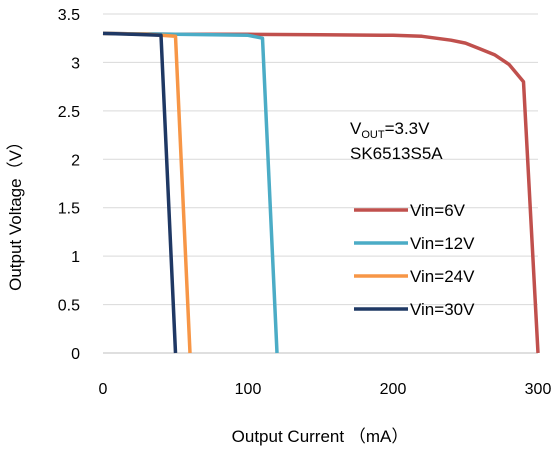 The height and width of the screenshot is (457, 557). Describe the element at coordinates (75, 354) in the screenshot. I see `y-tick-label: 0` at that location.